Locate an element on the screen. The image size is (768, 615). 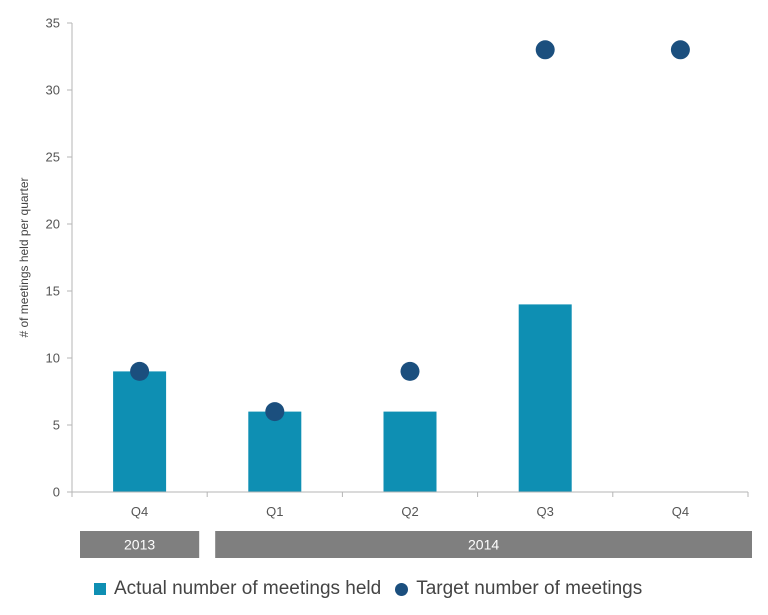
y-tick-label: 20 is located at coordinates (53, 224).